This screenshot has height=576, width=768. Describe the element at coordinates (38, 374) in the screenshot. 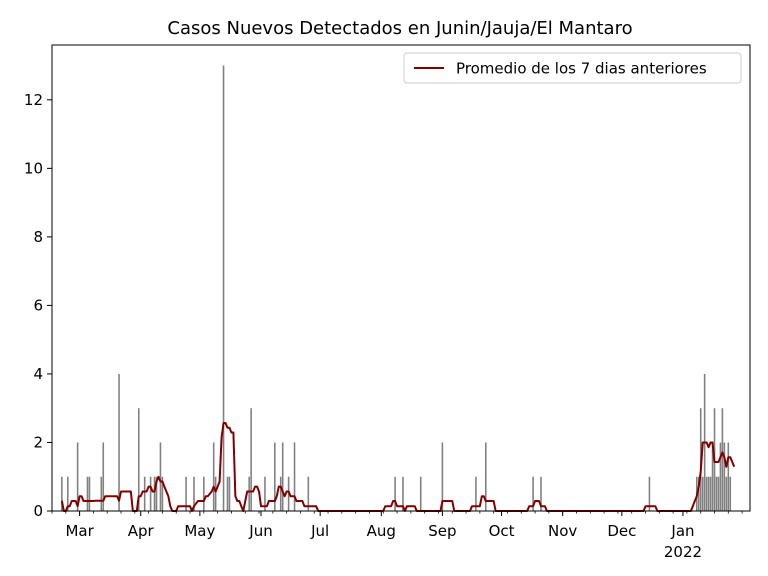

I see `y-tick-label-2: 4` at that location.